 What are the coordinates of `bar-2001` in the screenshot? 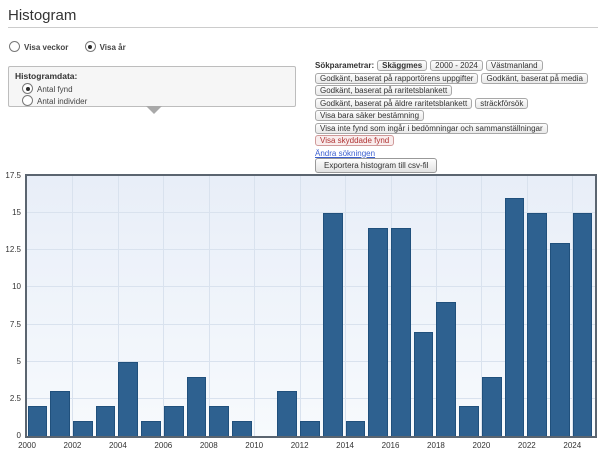 It's located at (60, 413).